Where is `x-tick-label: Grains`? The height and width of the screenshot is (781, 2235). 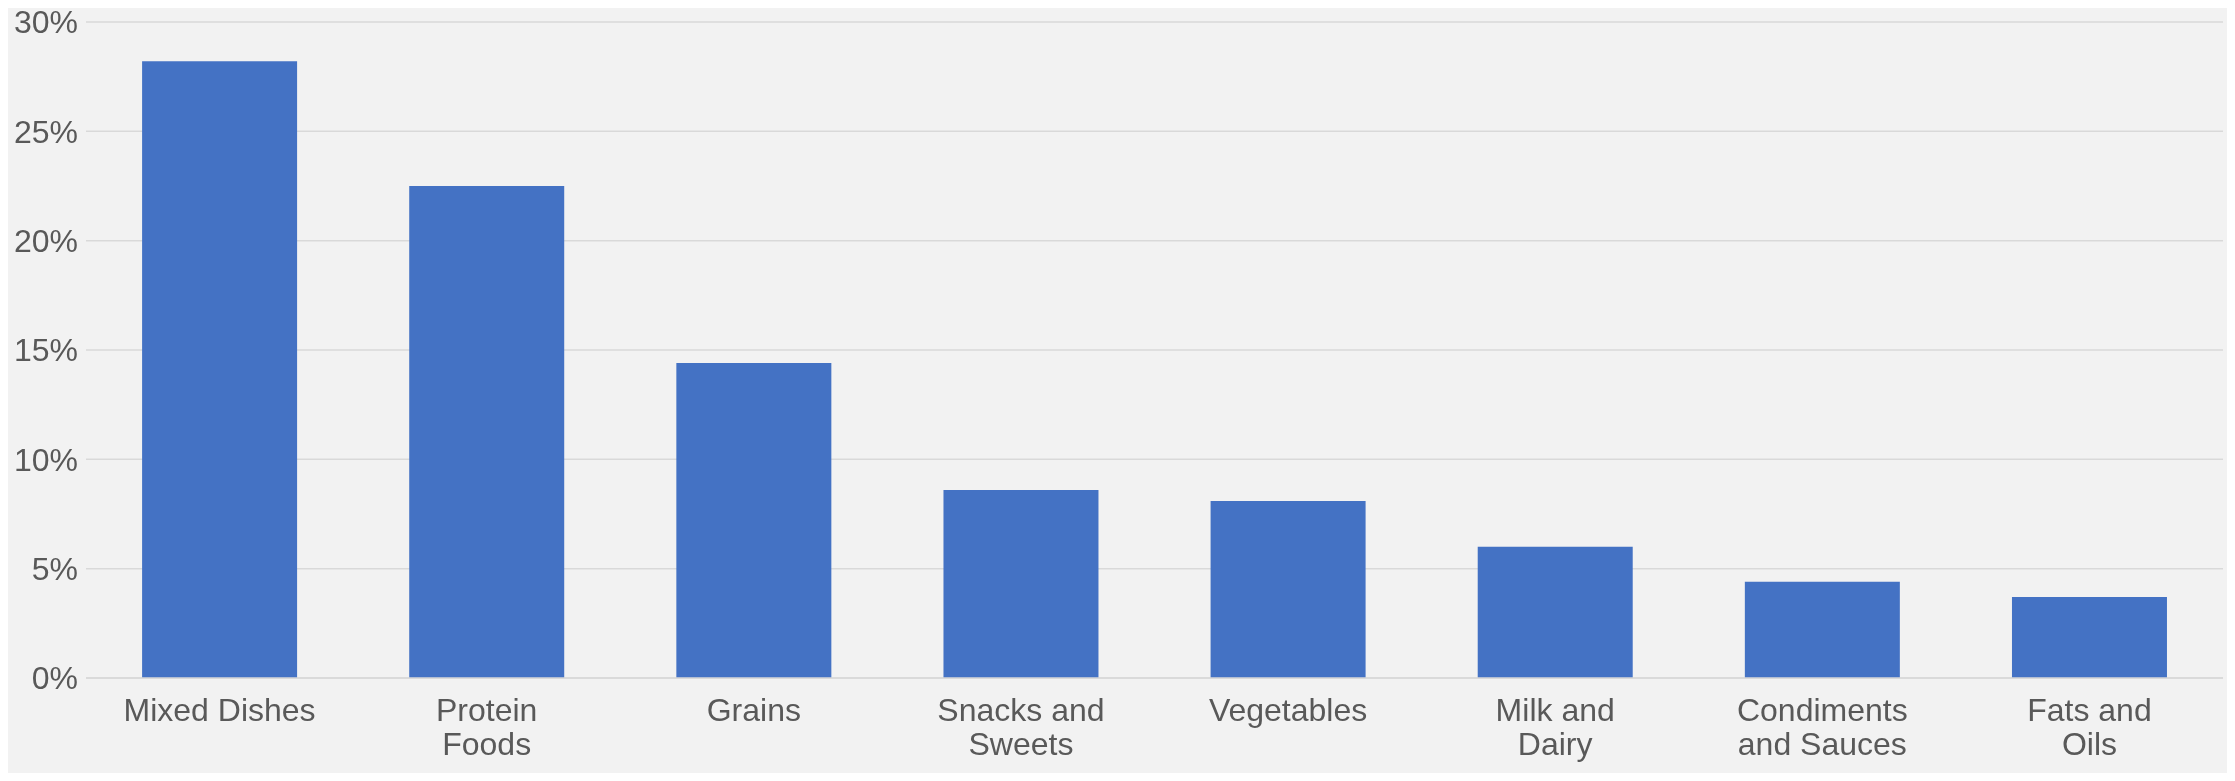 x-tick-label: Grains is located at coordinates (753, 710).